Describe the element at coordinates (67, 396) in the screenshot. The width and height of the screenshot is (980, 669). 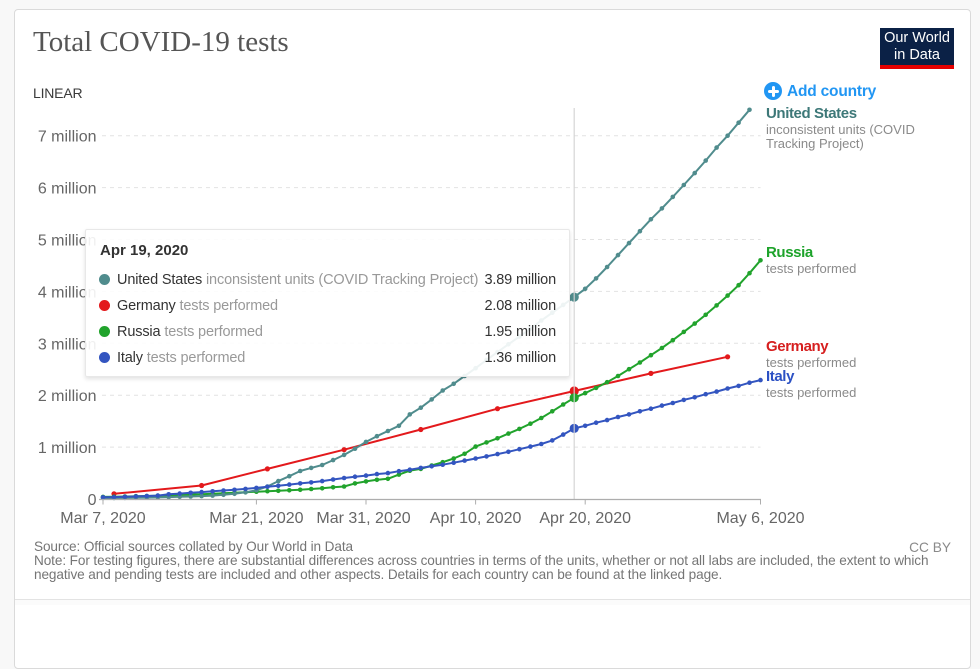
I see `svg-text: 2 million` at that location.